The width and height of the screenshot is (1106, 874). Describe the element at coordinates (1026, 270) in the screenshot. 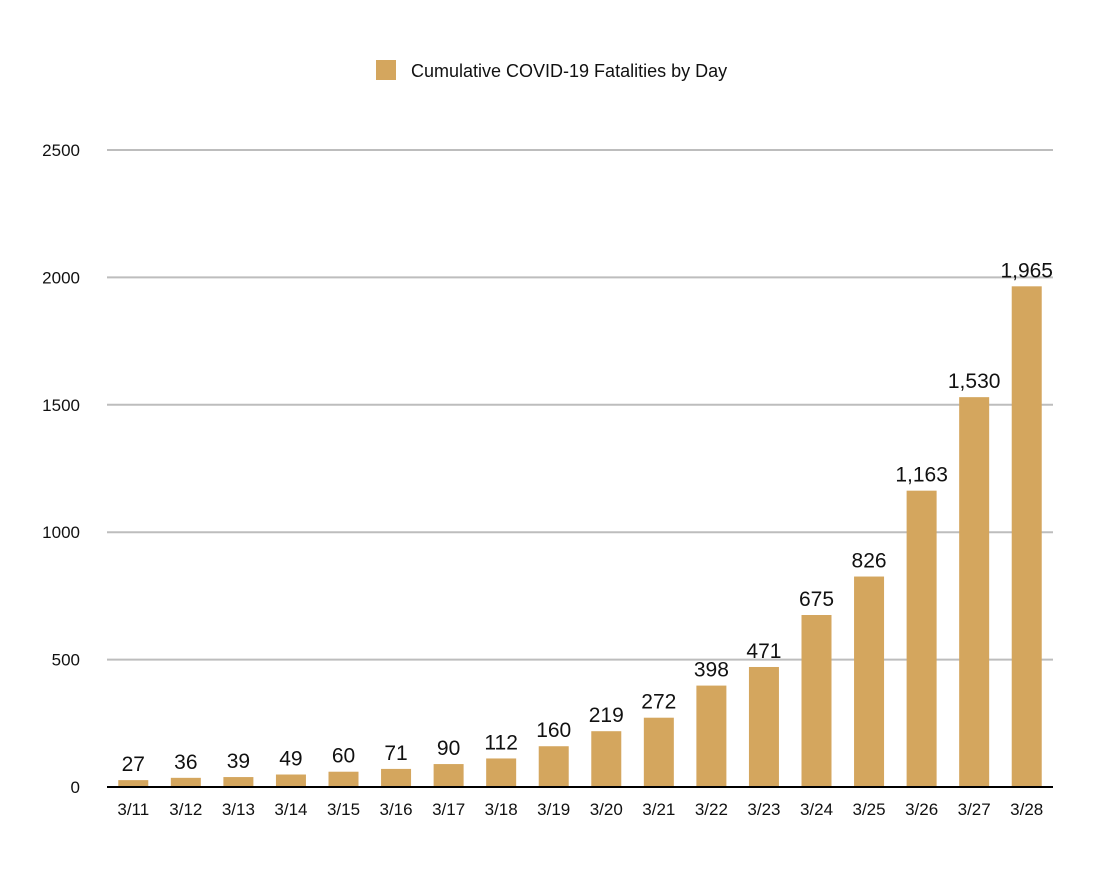

I see `data-label: 1,965` at that location.